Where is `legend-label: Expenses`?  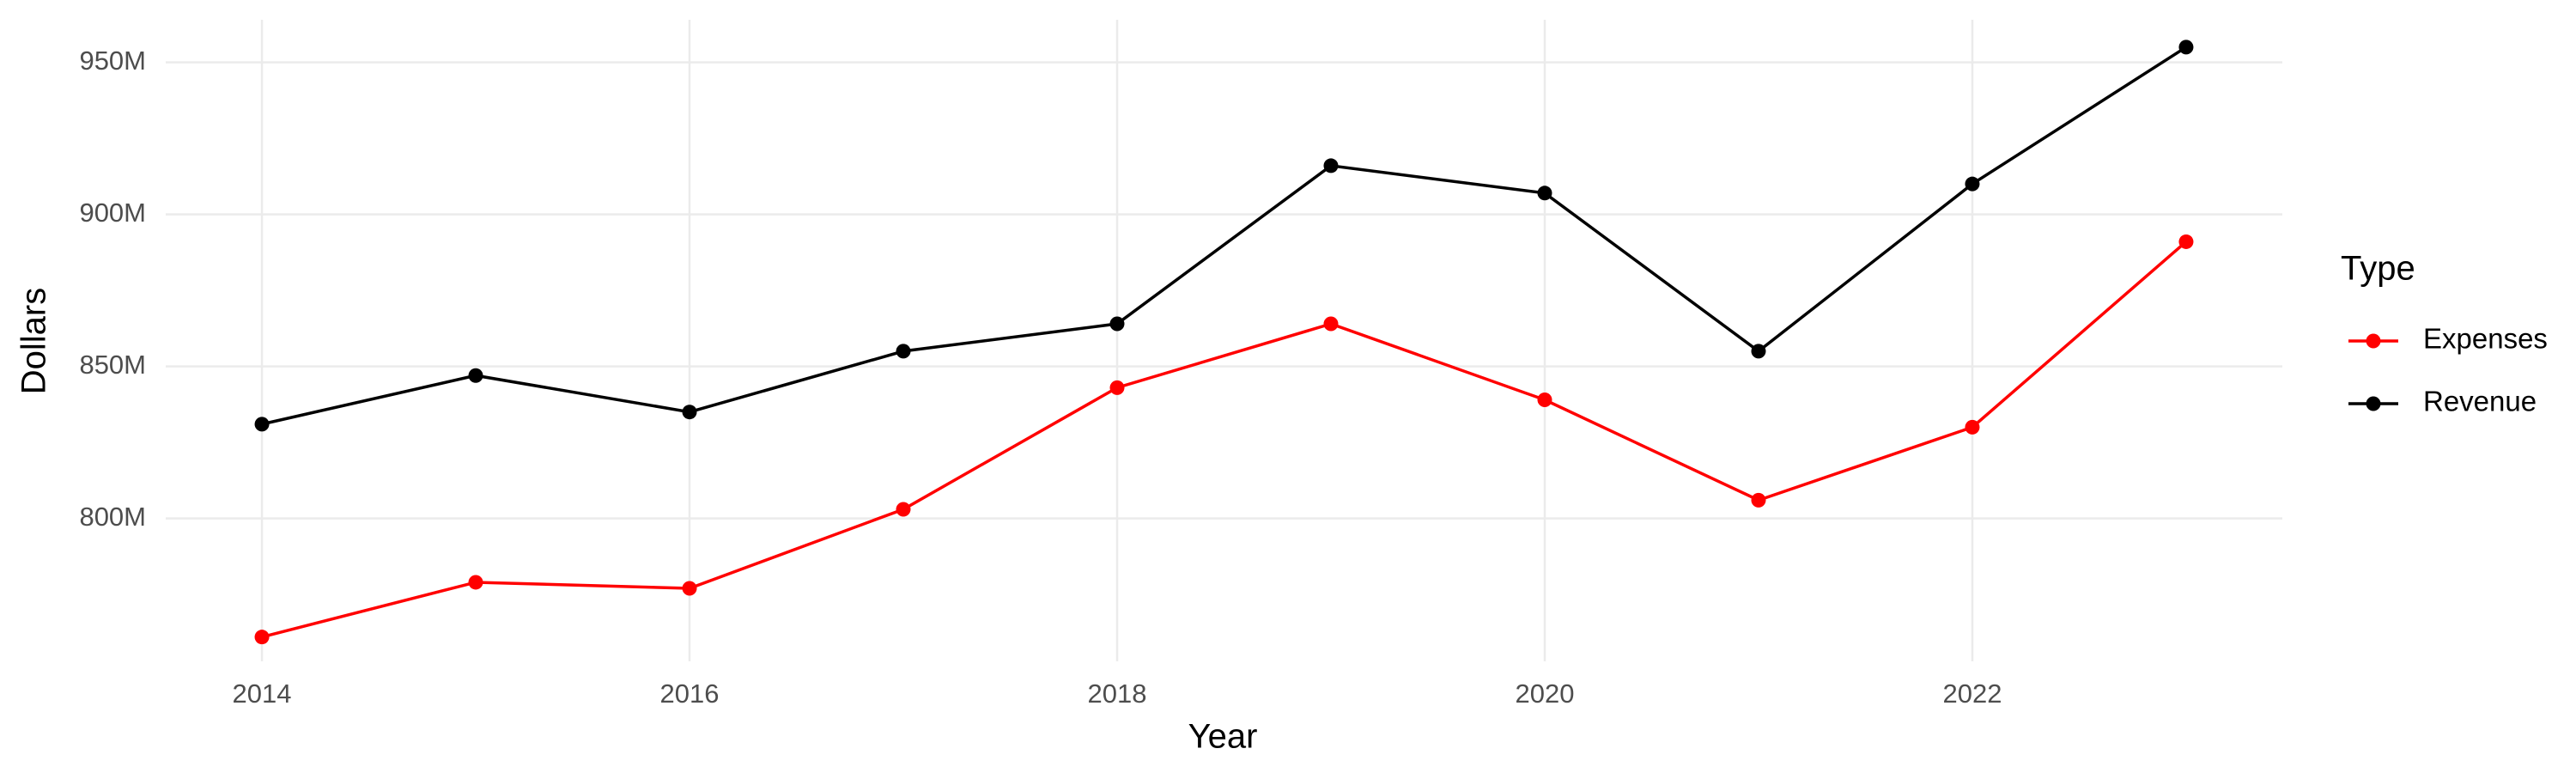 legend-label: Expenses is located at coordinates (2485, 339).